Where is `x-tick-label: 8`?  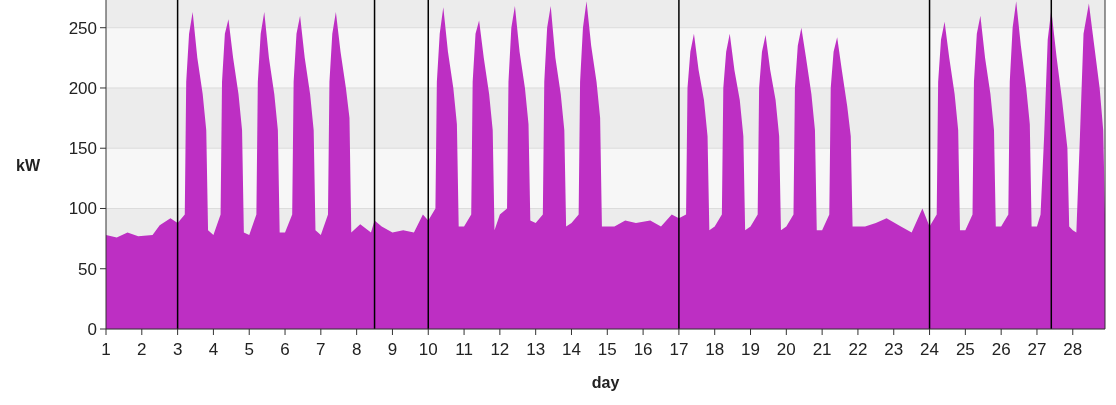
x-tick-label: 8 is located at coordinates (356, 349).